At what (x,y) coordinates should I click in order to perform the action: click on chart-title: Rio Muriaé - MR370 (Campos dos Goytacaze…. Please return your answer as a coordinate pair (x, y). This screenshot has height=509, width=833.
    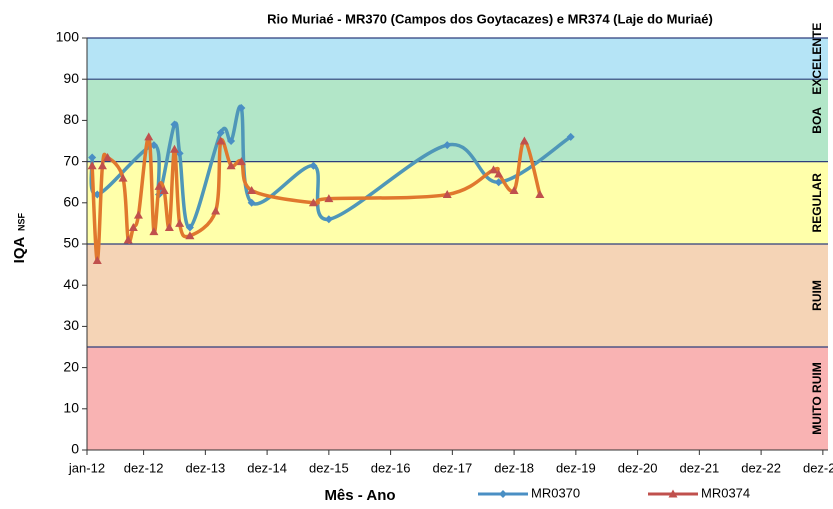
    Looking at the image, I should click on (490, 18).